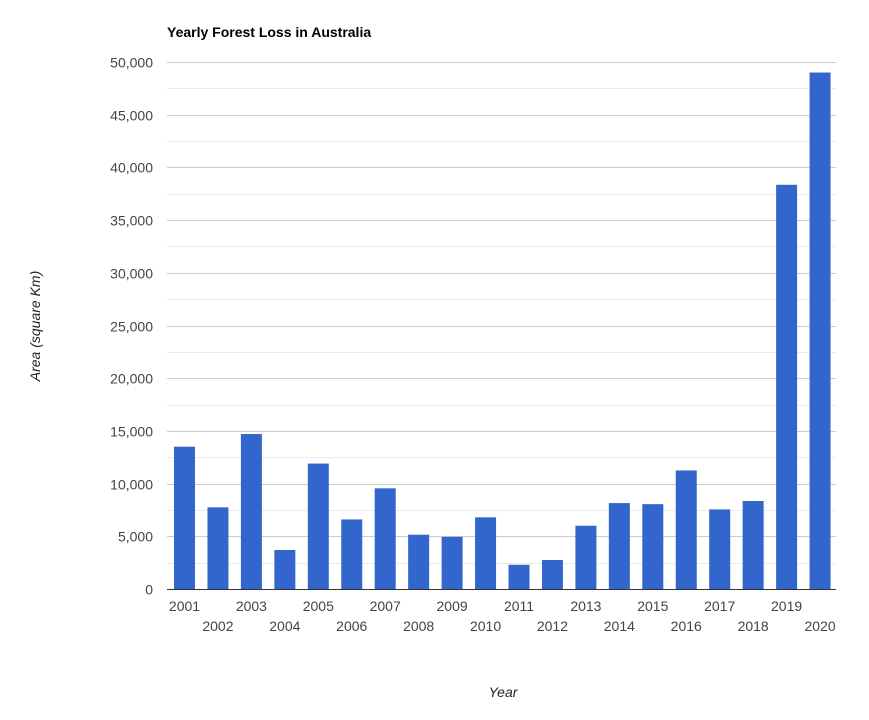  Describe the element at coordinates (786, 606) in the screenshot. I see `x-tick-label: 2019` at that location.